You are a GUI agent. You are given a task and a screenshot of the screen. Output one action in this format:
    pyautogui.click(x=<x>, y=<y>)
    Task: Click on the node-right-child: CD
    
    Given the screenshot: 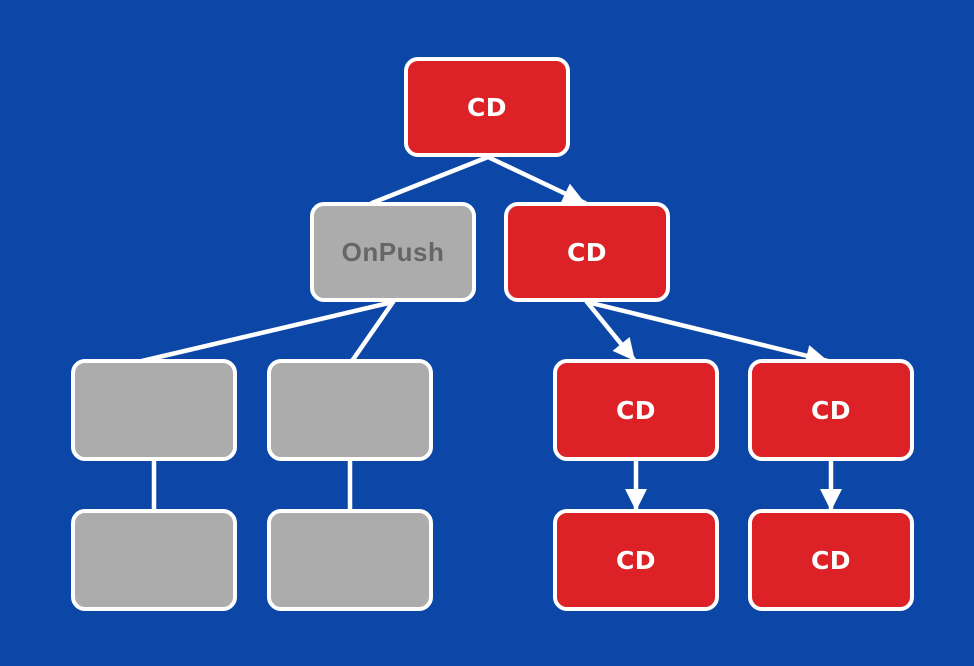 What is the action you would take?
    pyautogui.click(x=587, y=252)
    